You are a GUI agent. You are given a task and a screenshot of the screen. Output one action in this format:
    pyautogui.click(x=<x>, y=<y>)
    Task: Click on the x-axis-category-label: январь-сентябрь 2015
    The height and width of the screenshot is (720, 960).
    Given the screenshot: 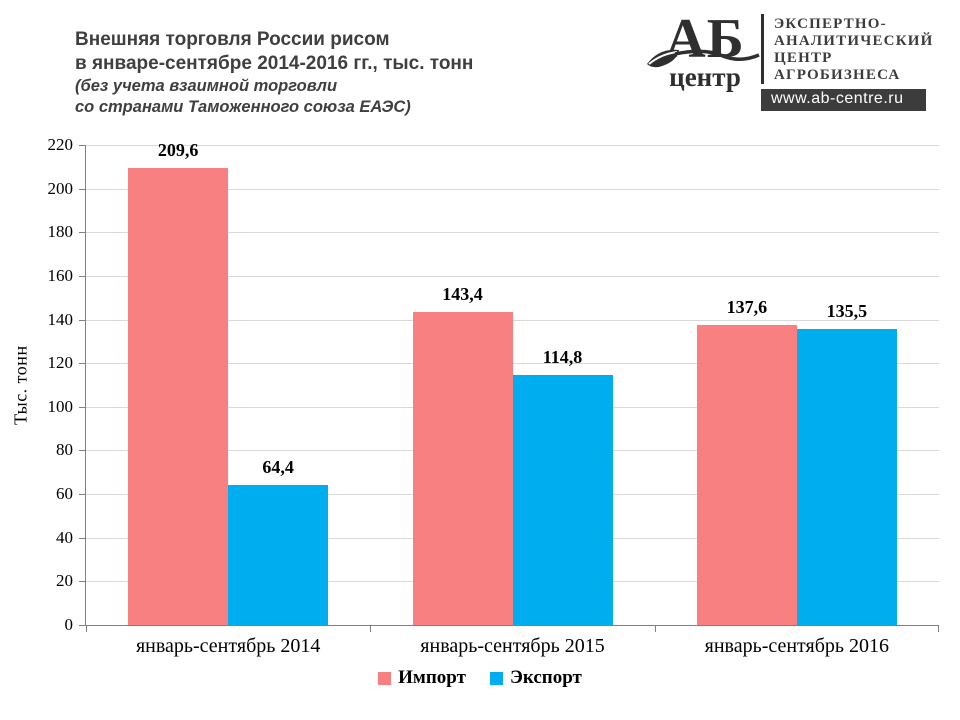 What is the action you would take?
    pyautogui.click(x=512, y=646)
    